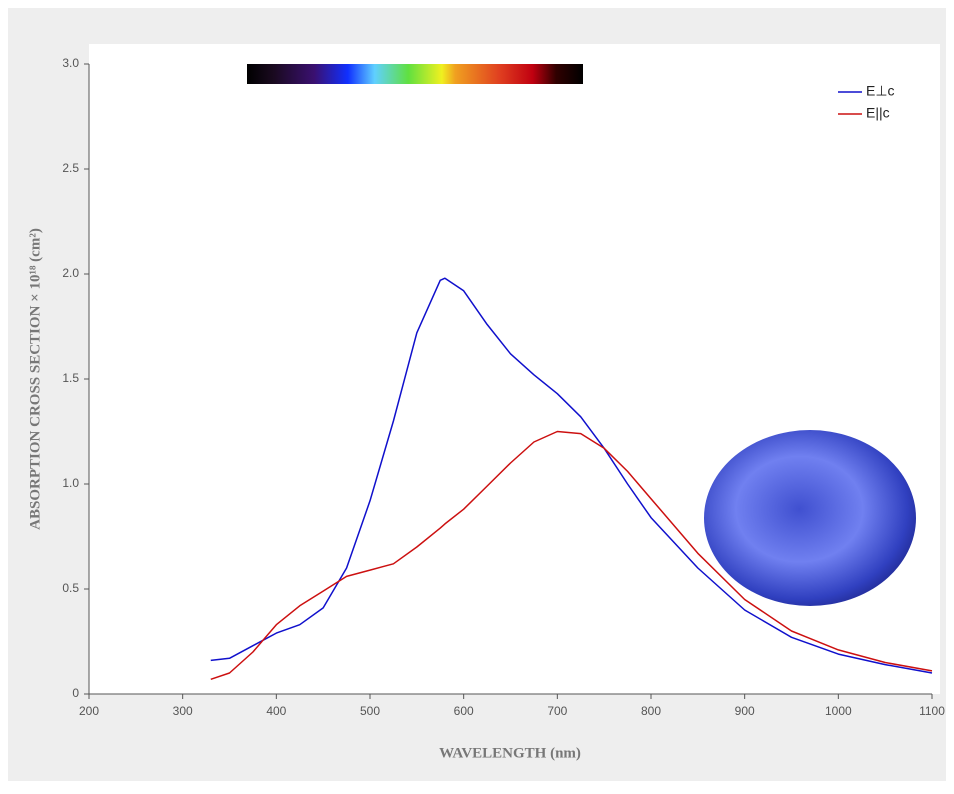  Describe the element at coordinates (70, 483) in the screenshot. I see `y-tick-label: 1.0` at that location.